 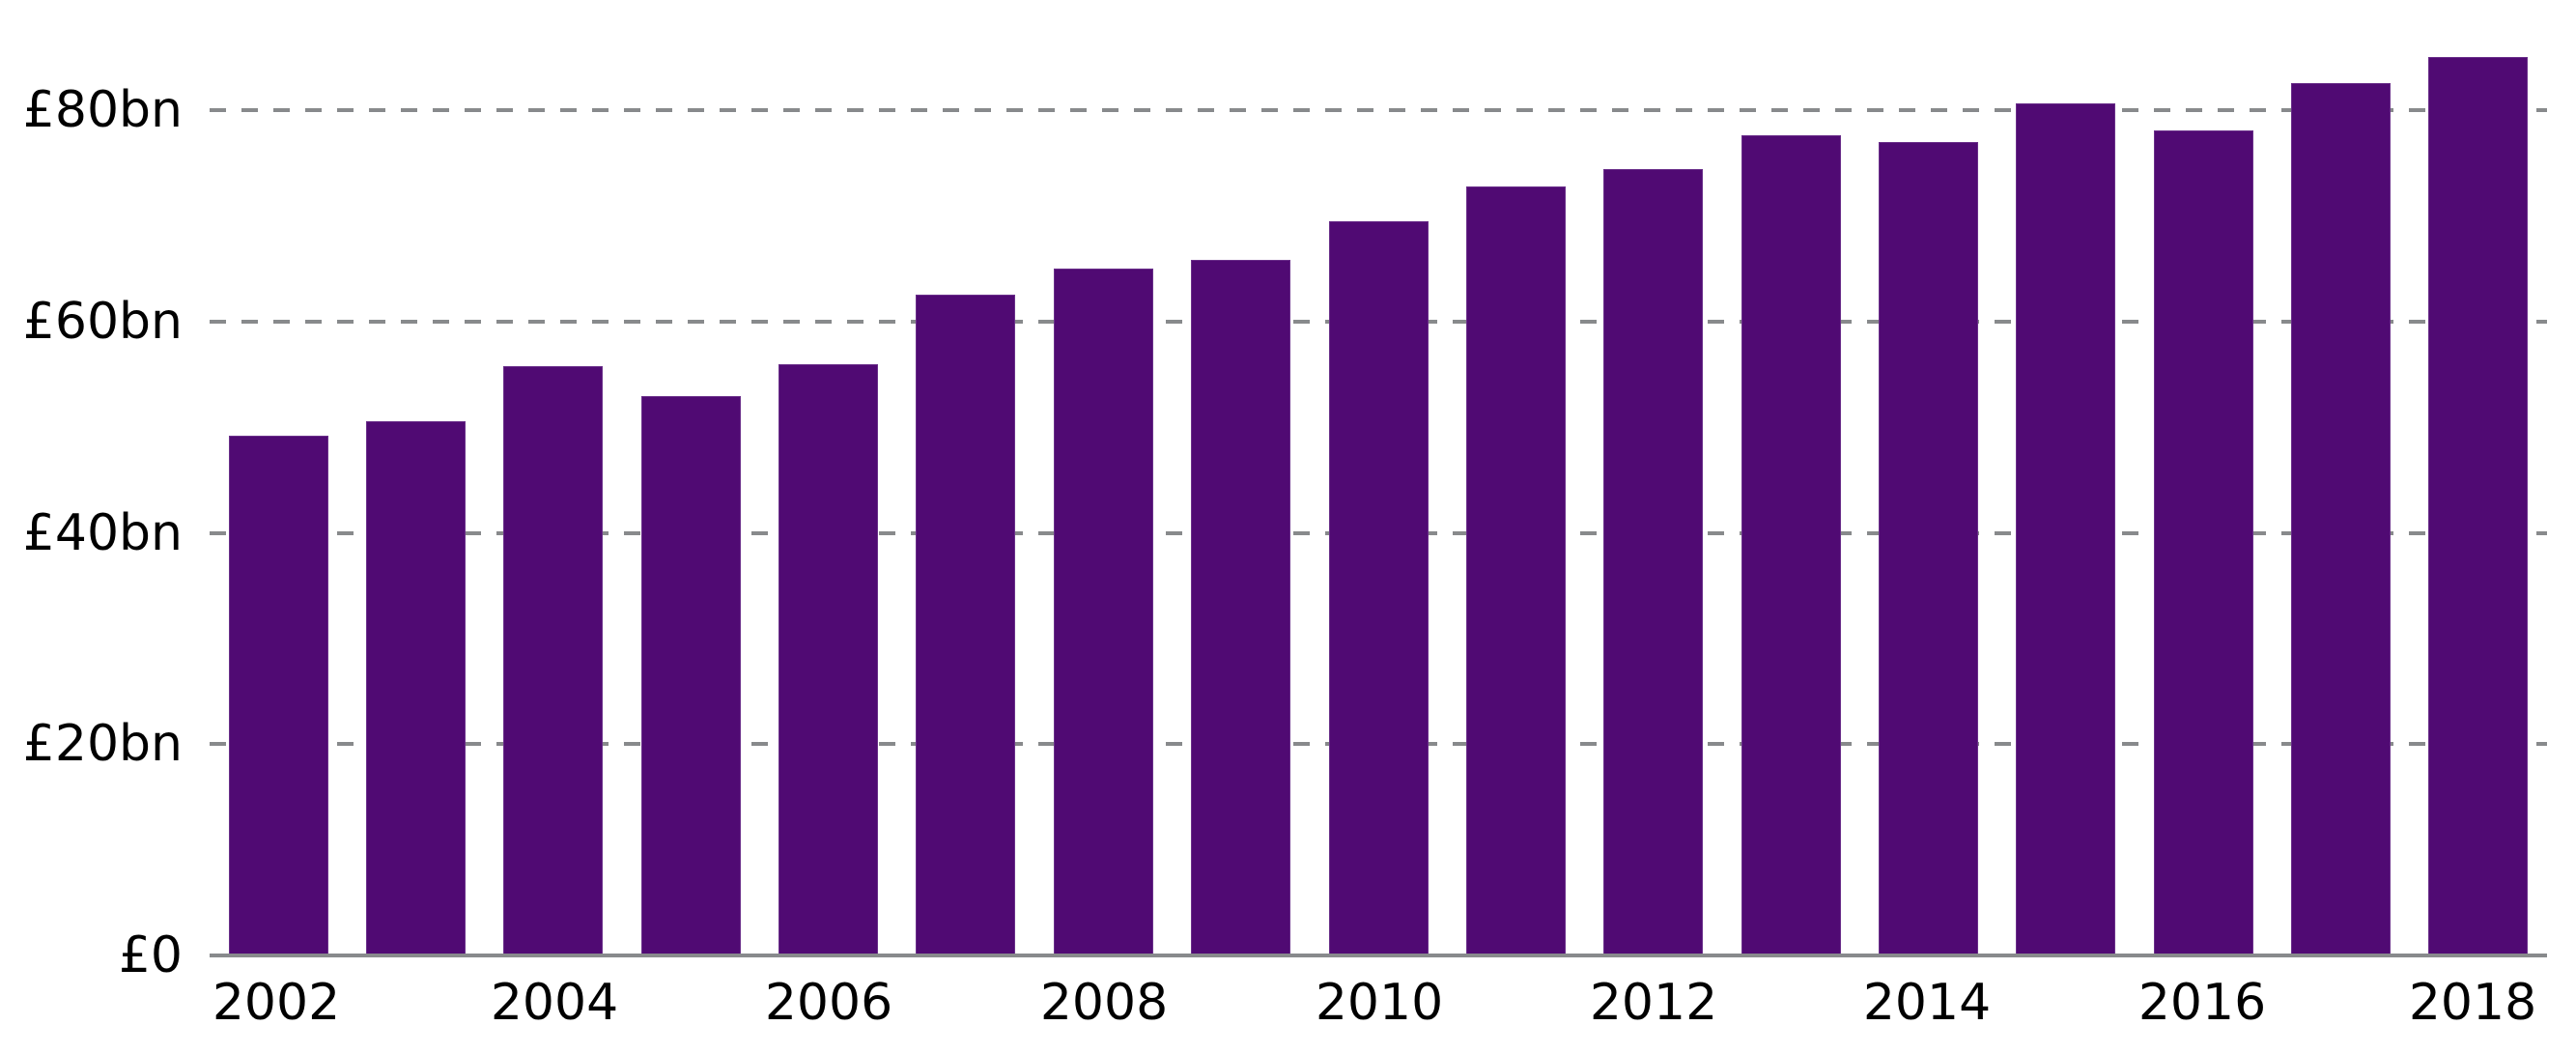 I want to click on bar-2011, so click(x=1515, y=570).